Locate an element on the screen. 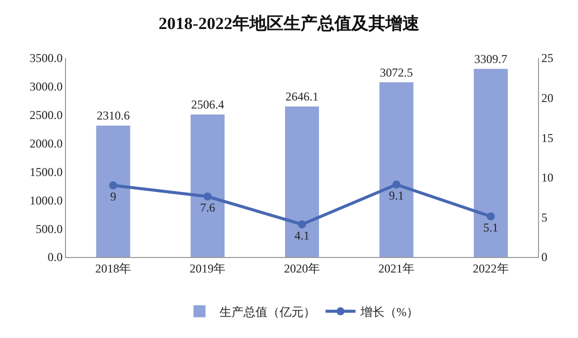 This screenshot has height=338, width=578. data-label: 5.1 is located at coordinates (490, 227).